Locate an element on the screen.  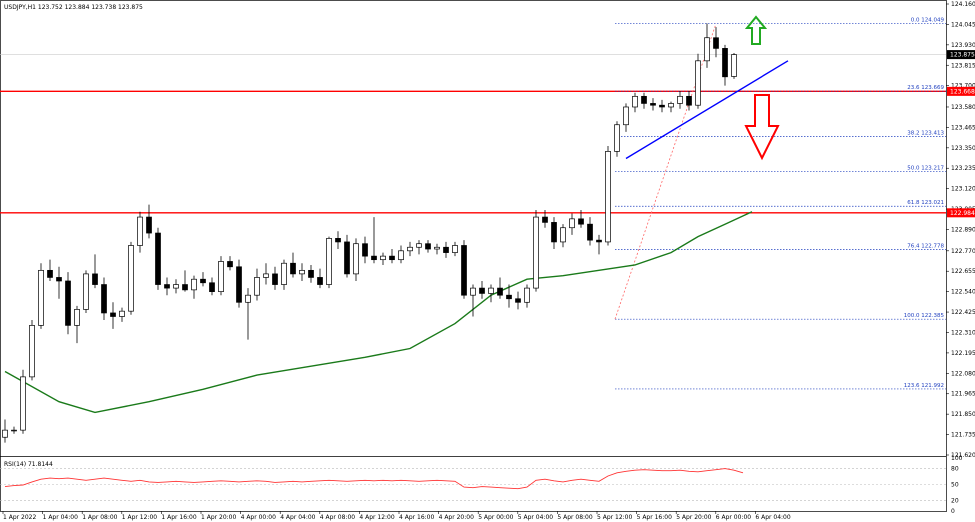
fib-level-label: 0.0 124.049 is located at coordinates (928, 21).